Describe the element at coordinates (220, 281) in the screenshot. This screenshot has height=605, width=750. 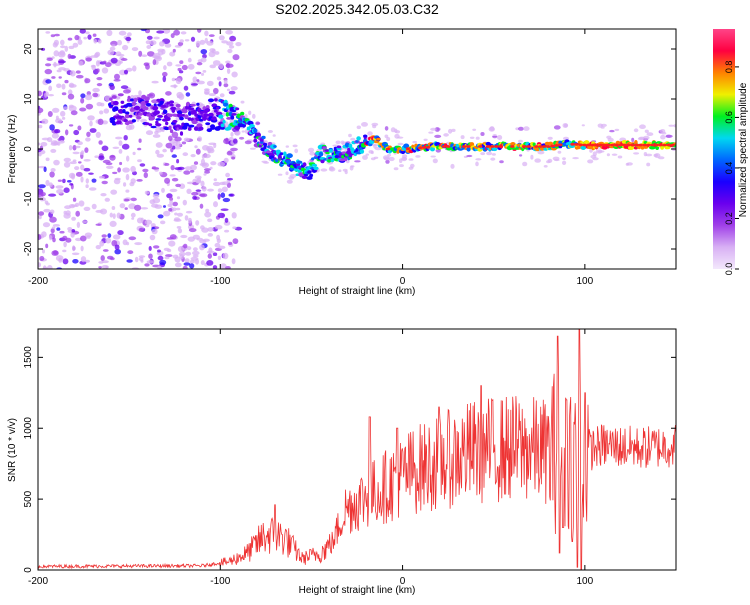
I see `spectrogram-x-tick-label: -100` at that location.